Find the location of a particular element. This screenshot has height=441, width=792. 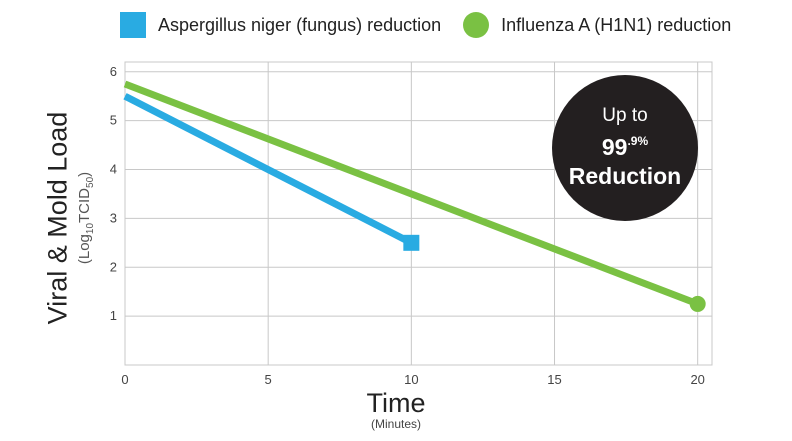

y-tick-label: 4 is located at coordinates (113, 169).